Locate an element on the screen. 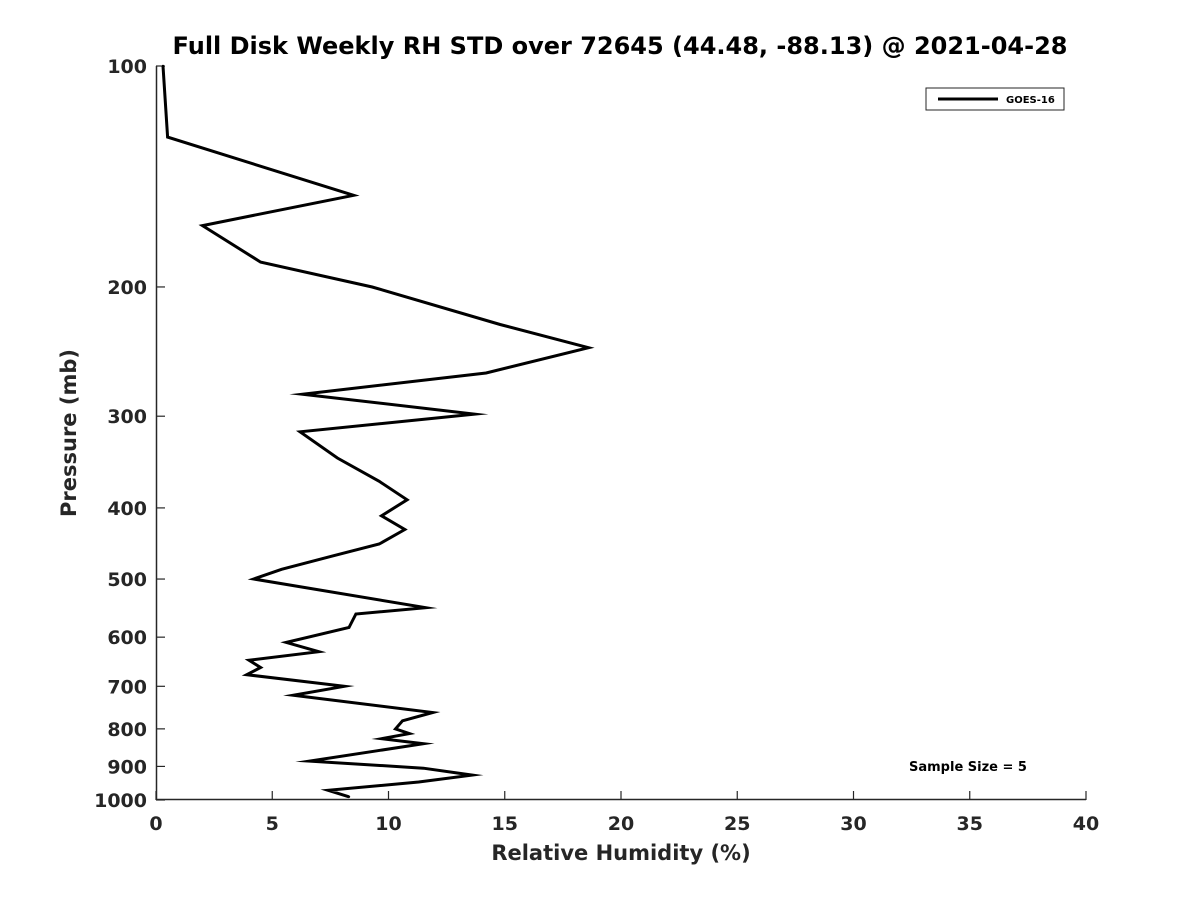 The width and height of the screenshot is (1200, 900). y-axis-label: Pressure (mb) is located at coordinates (69, 433).